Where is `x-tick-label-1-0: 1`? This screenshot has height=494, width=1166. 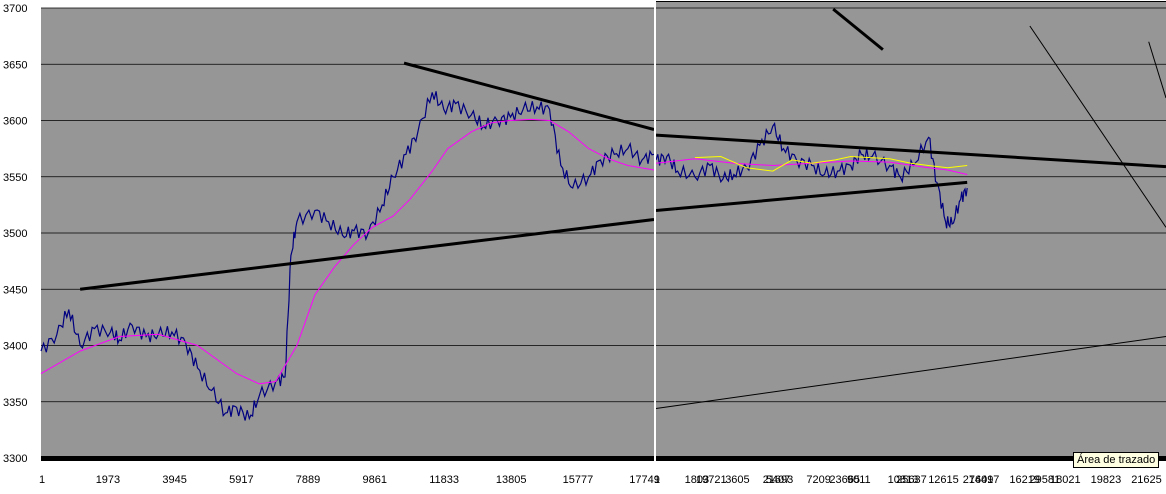 x-tick-label-1-0: 1 is located at coordinates (657, 480).